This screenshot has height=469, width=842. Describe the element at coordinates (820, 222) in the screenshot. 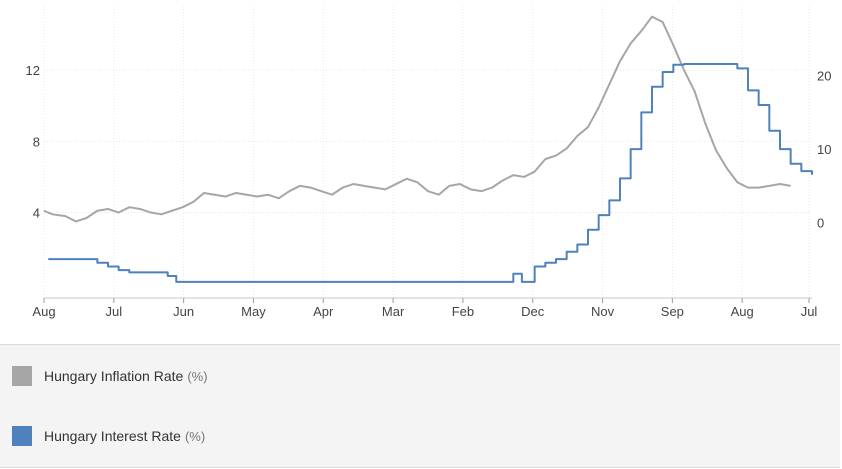

I see `y-right-tick-label: 0` at that location.